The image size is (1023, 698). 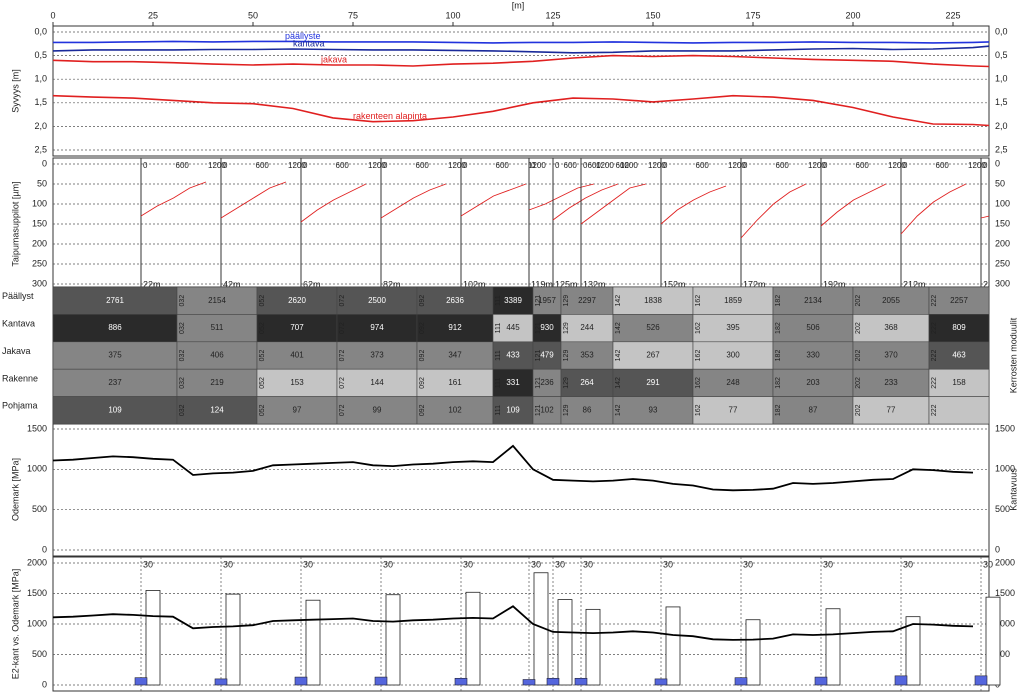 I want to click on cell-value: 511, so click(x=217, y=327).